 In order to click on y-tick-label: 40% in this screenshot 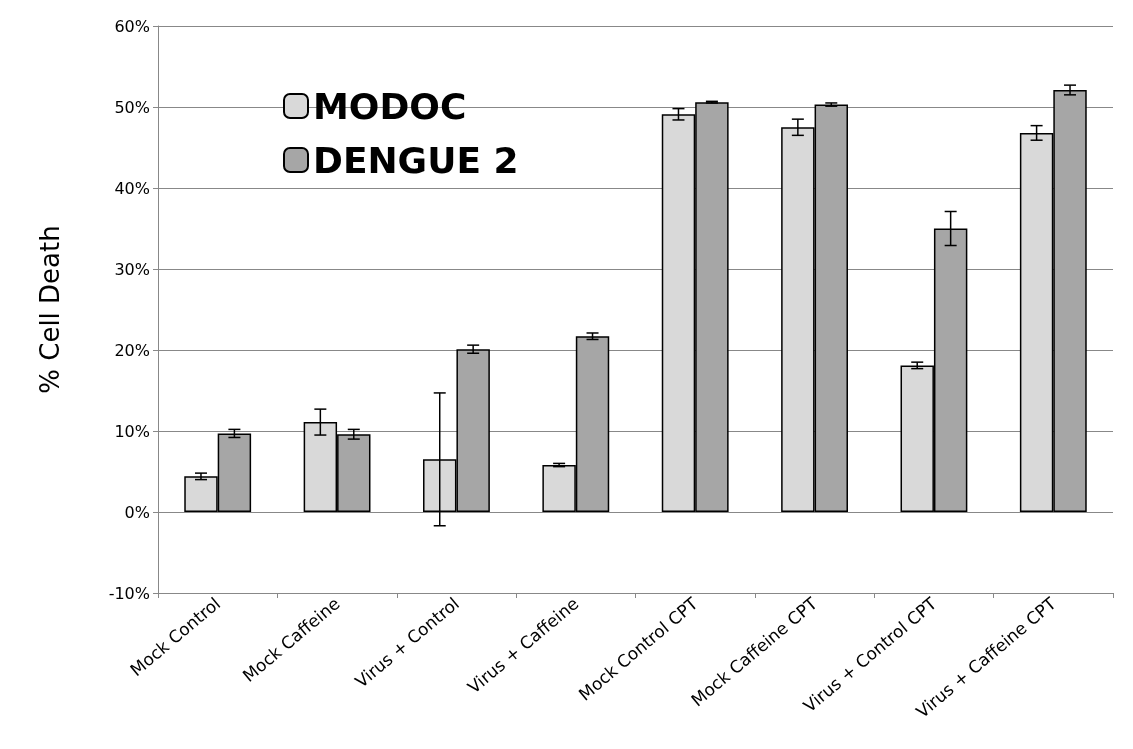, I will do `click(132, 188)`.